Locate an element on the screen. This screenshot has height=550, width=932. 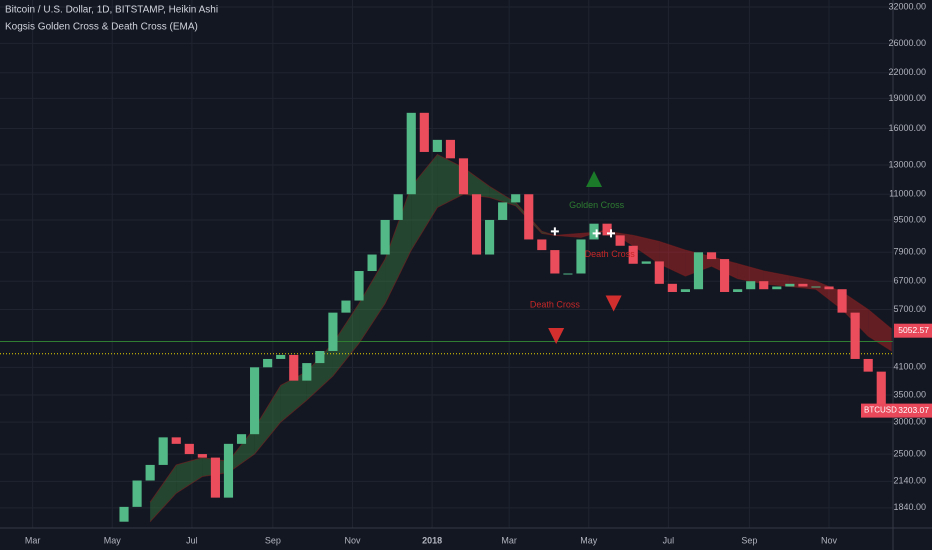
y-tick-label: 3000.00 is located at coordinates (909, 421).